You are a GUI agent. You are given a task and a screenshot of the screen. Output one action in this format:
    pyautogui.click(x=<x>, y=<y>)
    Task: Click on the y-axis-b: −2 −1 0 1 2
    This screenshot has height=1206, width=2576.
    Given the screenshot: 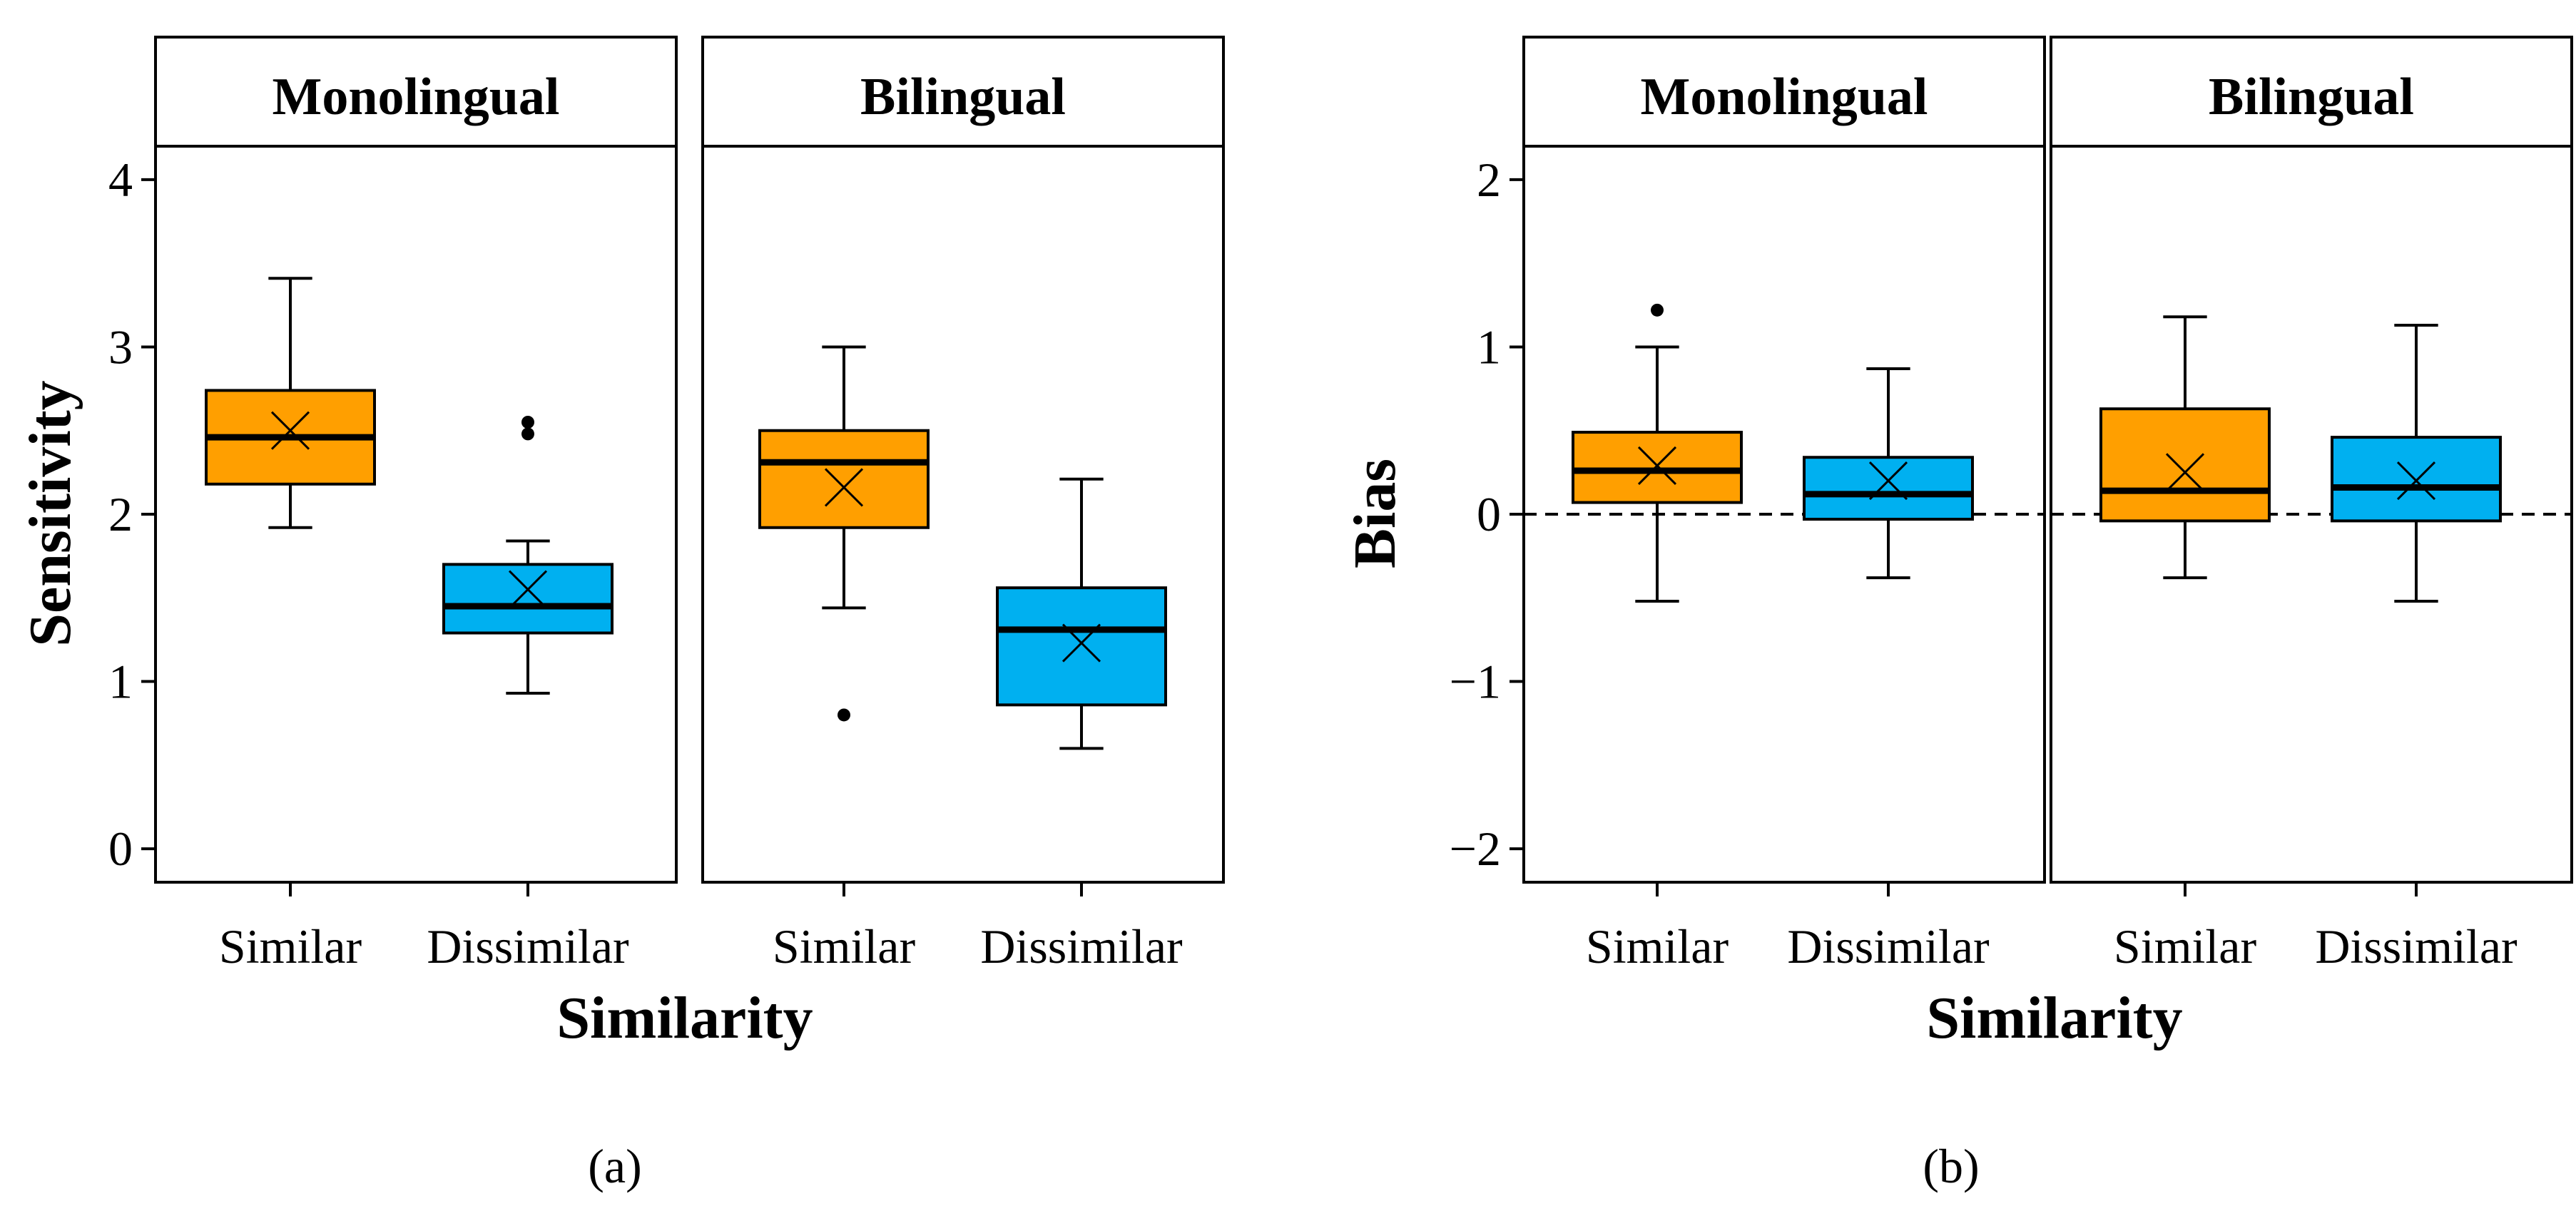 What is the action you would take?
    pyautogui.click(x=1487, y=514)
    